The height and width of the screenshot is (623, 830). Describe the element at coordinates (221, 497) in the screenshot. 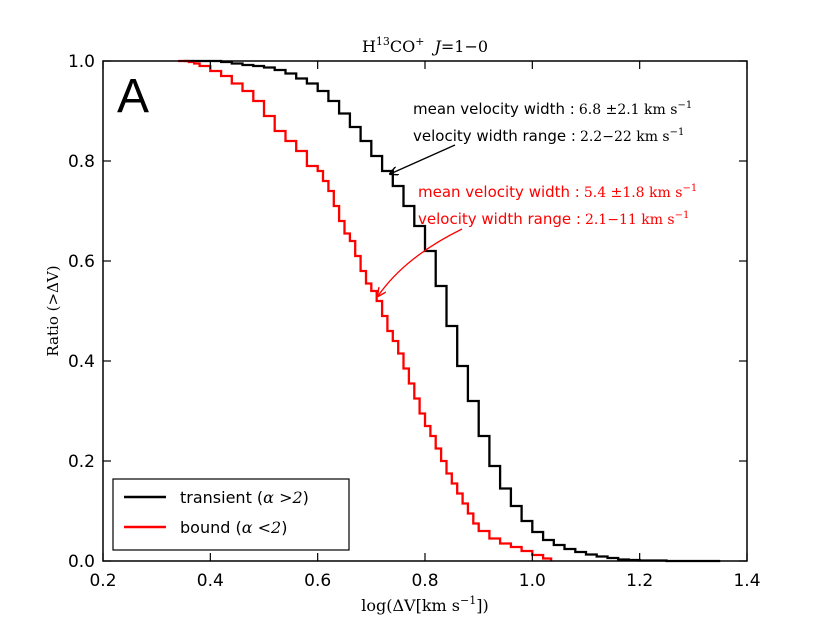

I see `legend-t-label: transient (` at that location.